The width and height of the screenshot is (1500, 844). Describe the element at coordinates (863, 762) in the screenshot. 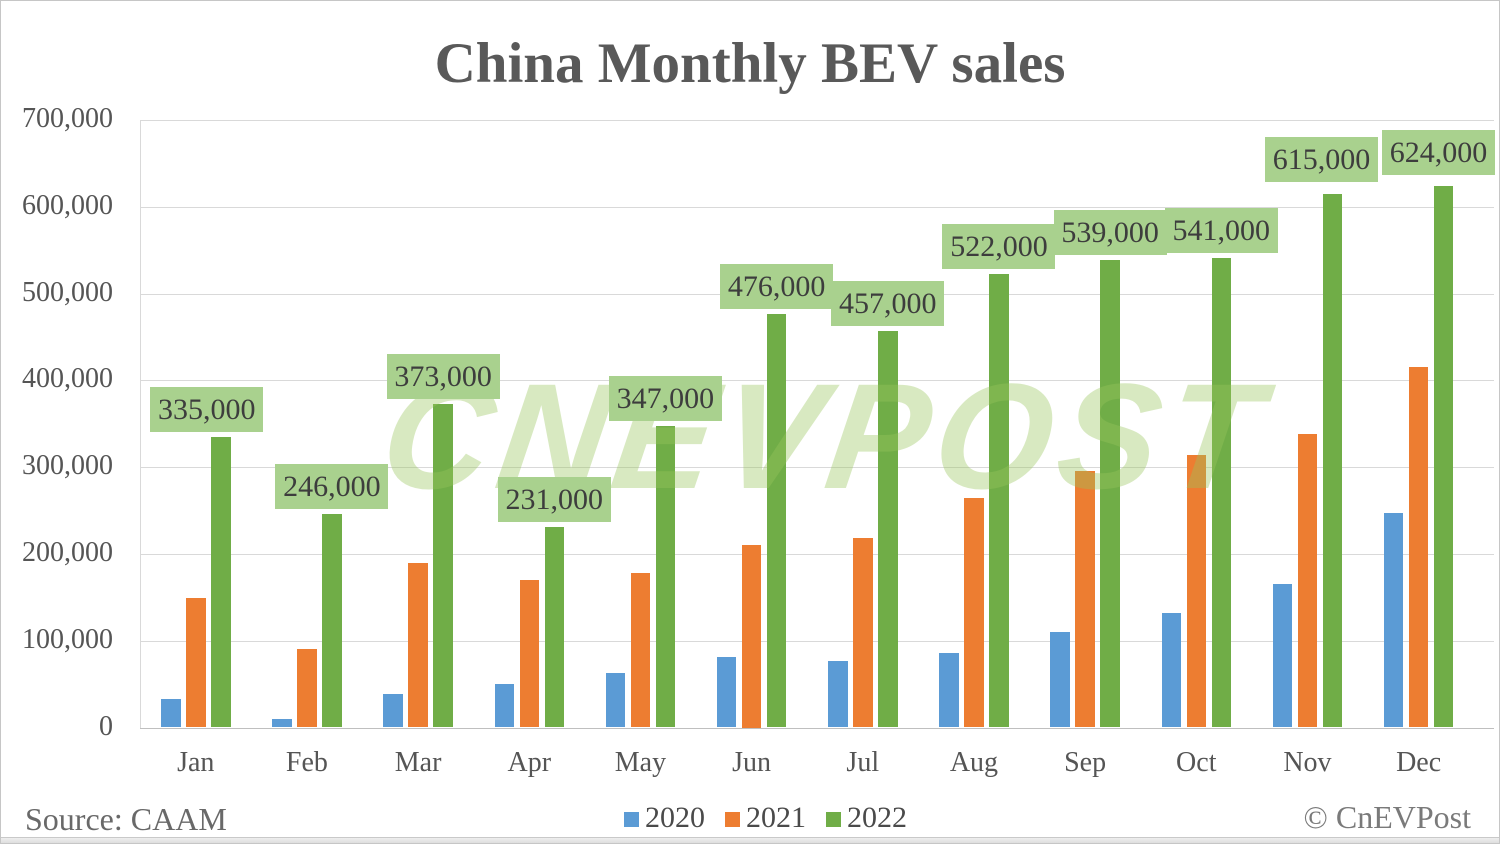

I see `x-axis-label-jul: Jul` at that location.